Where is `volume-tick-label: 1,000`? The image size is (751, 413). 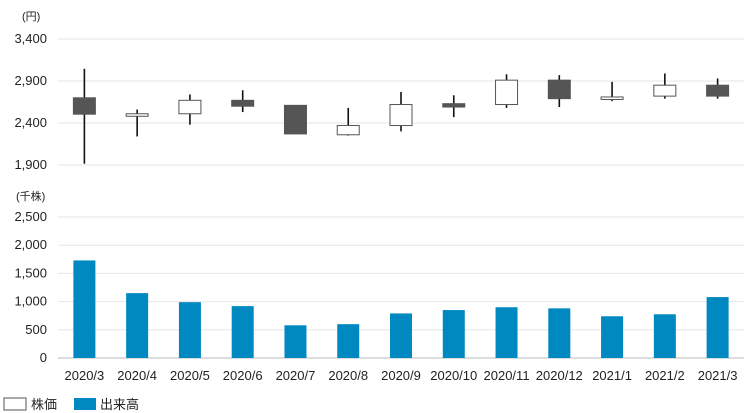
volume-tick-label: 1,000 is located at coordinates (30, 301).